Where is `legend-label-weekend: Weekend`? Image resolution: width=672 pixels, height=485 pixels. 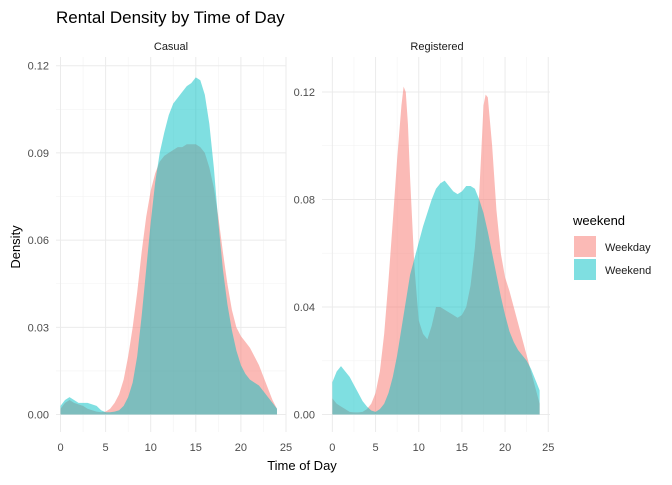 legend-label-weekend: Weekend is located at coordinates (628, 271).